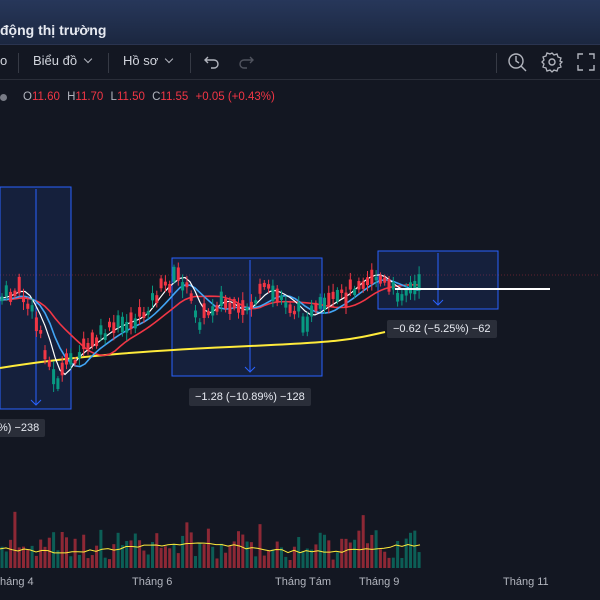 The height and width of the screenshot is (600, 600). What do you see at coordinates (210, 320) in the screenshot?
I see `ma-slow-line` at bounding box center [210, 320].